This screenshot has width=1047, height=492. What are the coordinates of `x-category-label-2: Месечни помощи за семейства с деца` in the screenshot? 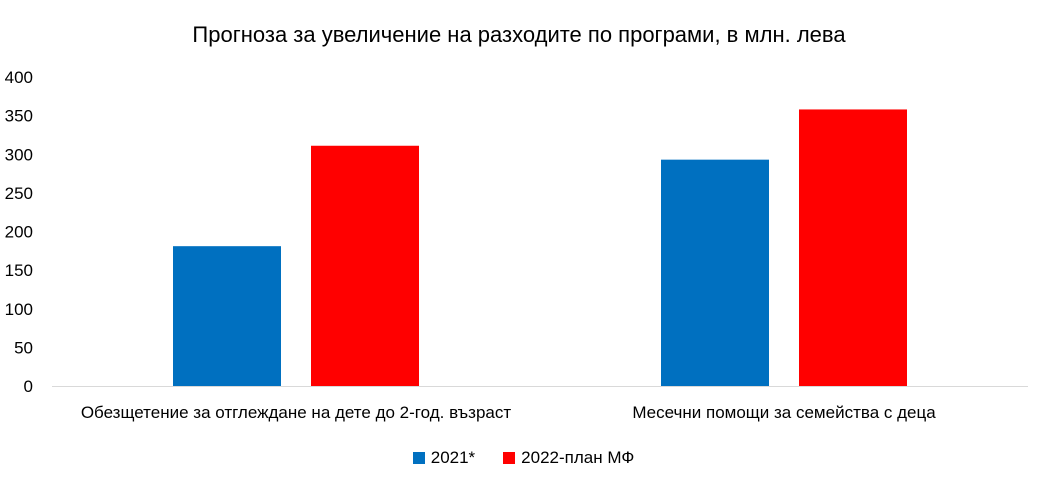 It's located at (784, 412).